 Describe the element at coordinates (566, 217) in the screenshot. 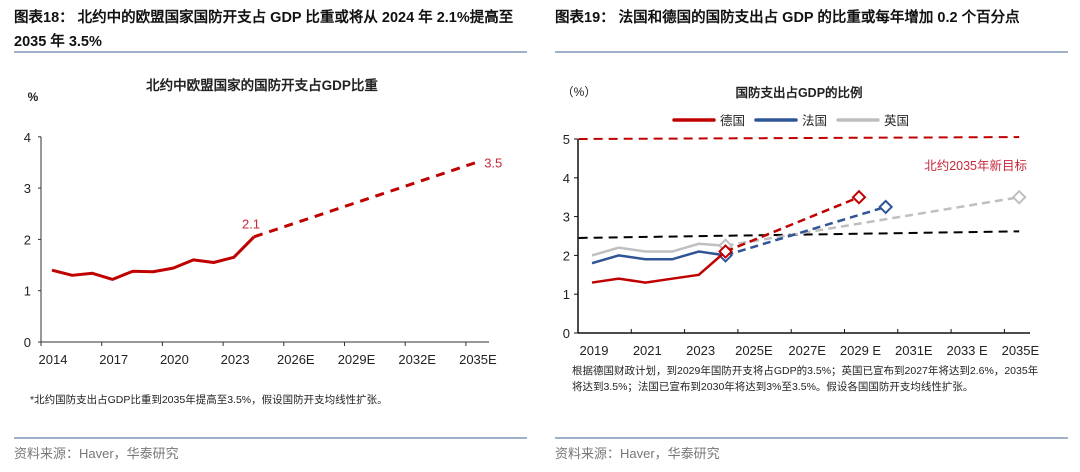

I see `right-y-tick-label: 3` at that location.